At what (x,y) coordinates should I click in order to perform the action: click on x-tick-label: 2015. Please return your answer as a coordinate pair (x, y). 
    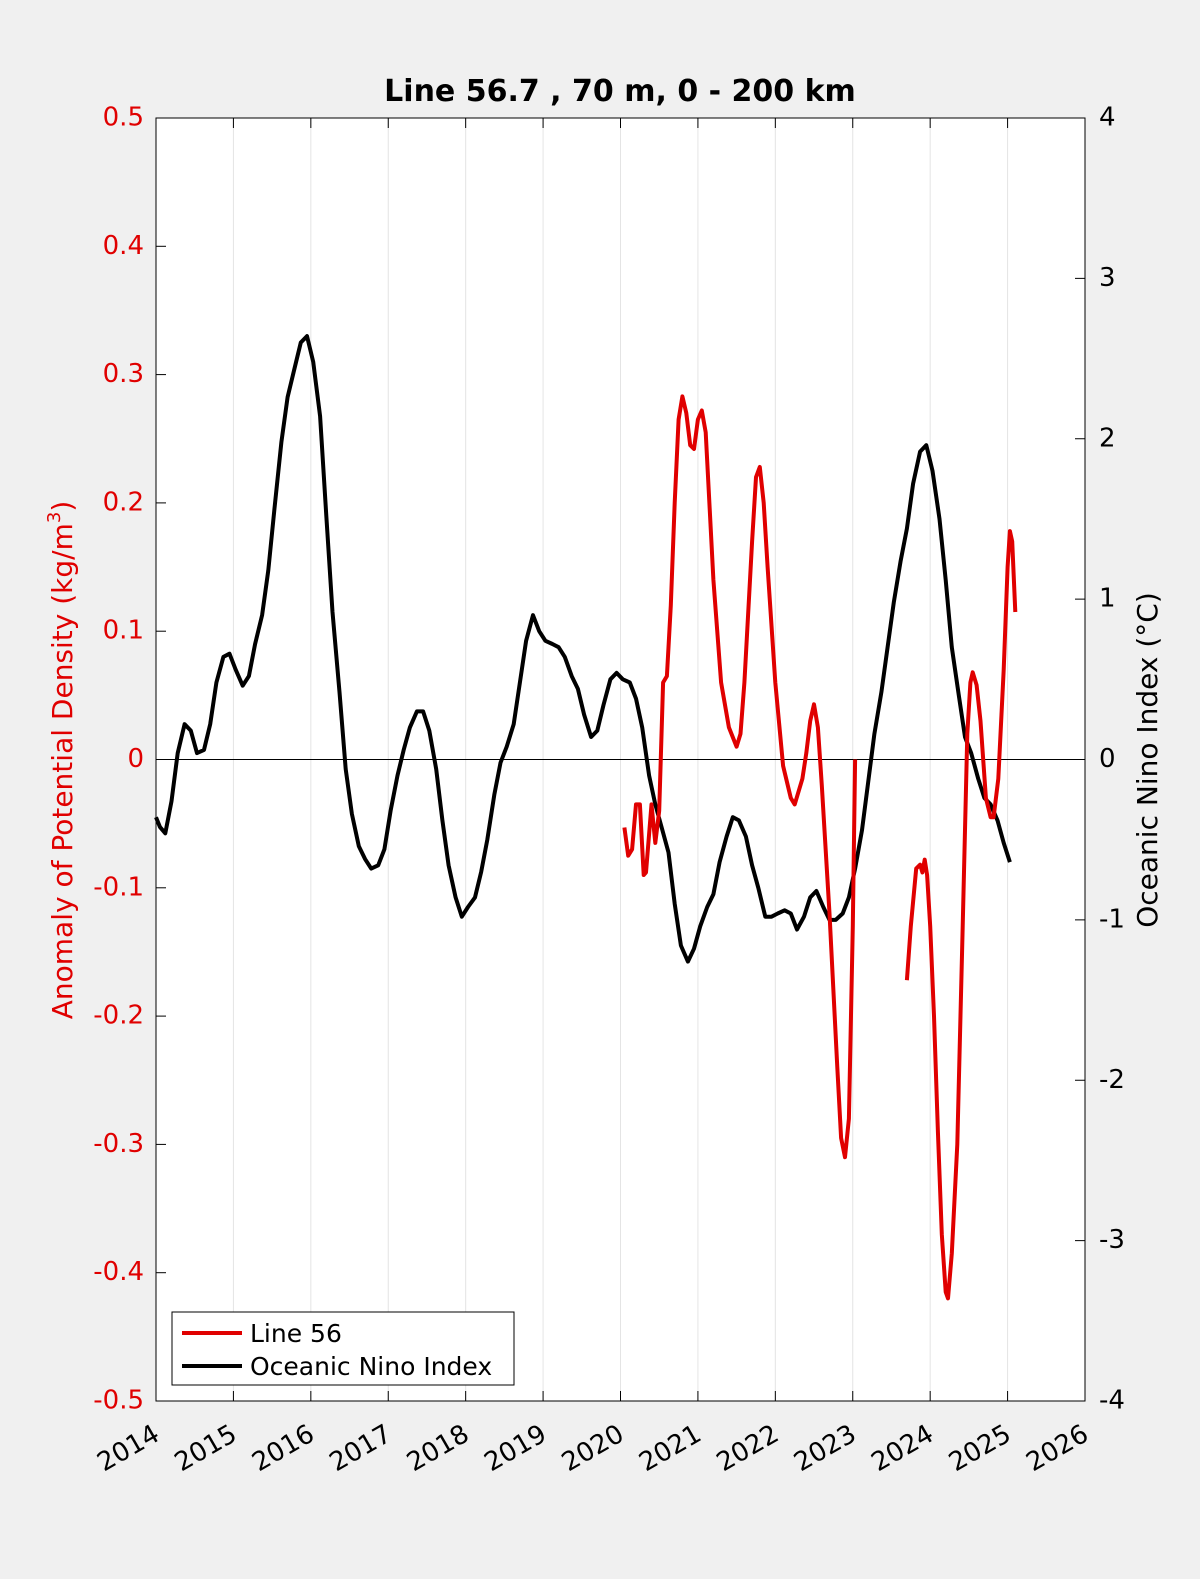
    Looking at the image, I should click on (206, 1448).